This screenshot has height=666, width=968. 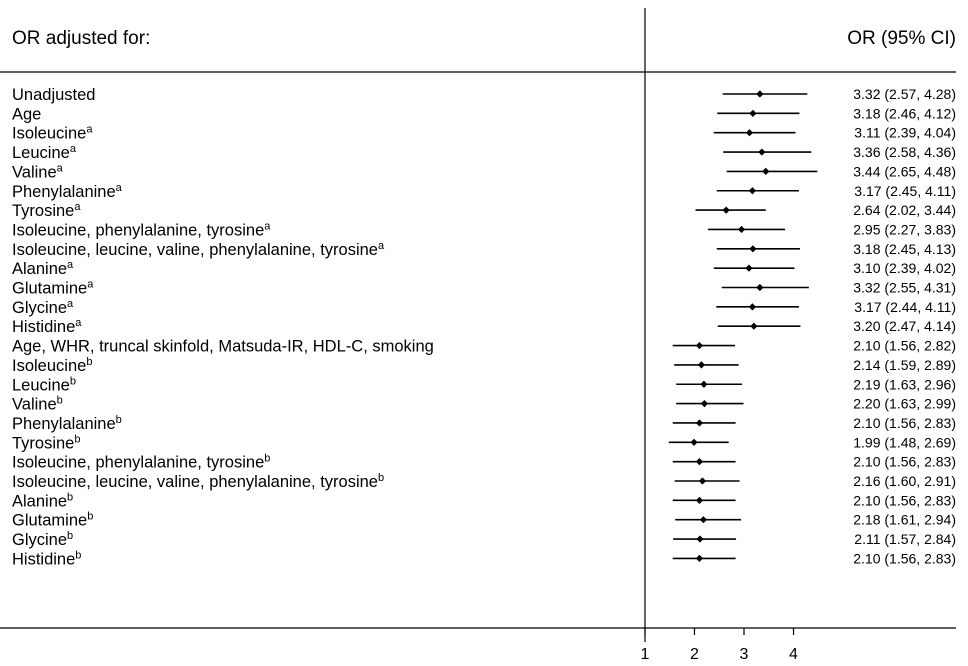 I want to click on forest-row: Tyrosinea 2.64 (2.02, 3.44), so click(x=484, y=210).